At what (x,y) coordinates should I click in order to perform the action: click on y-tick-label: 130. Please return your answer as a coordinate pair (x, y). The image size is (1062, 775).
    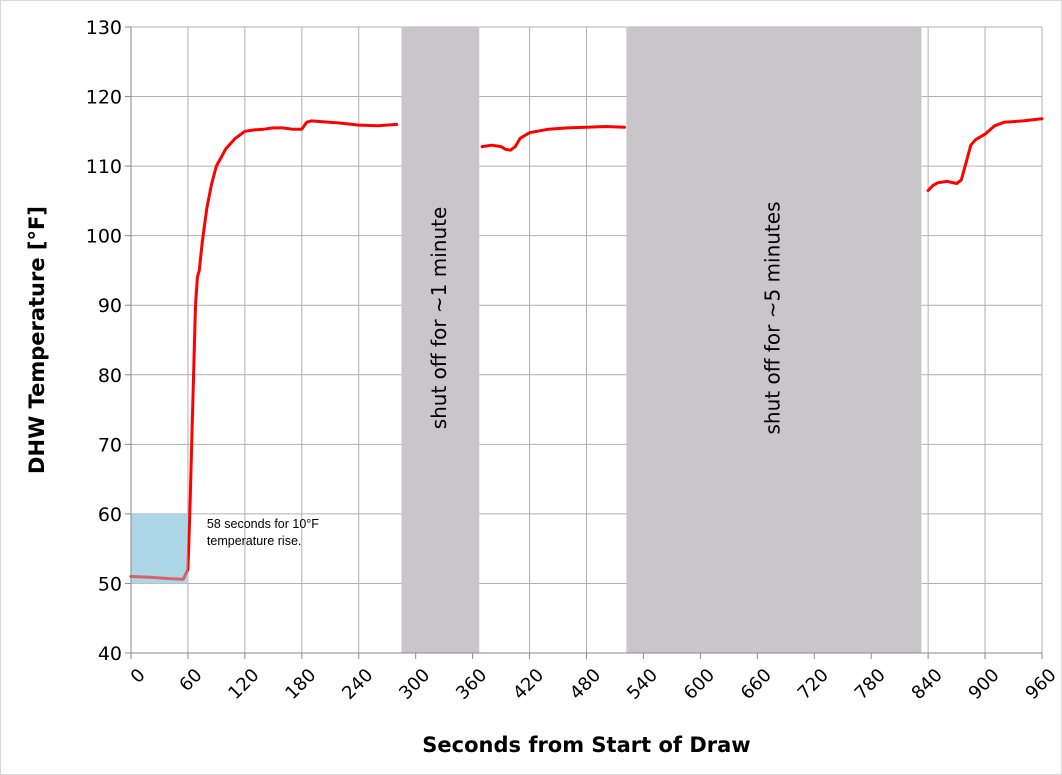
    Looking at the image, I should click on (104, 28).